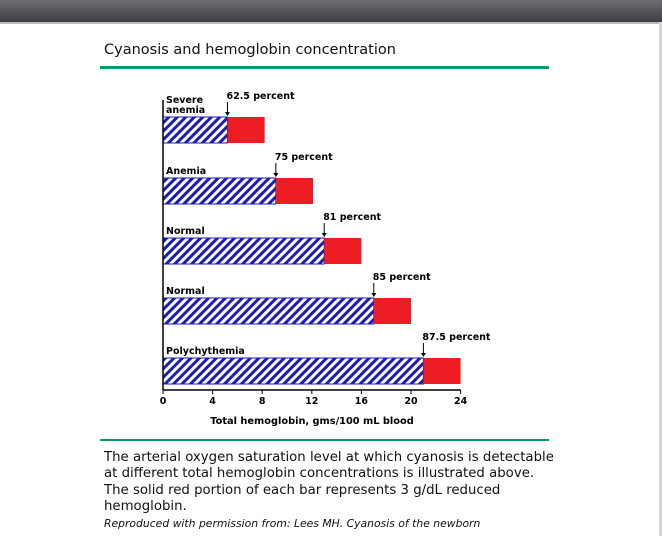 The width and height of the screenshot is (662, 536). What do you see at coordinates (185, 291) in the screenshot?
I see `bar-label-4: Normal` at bounding box center [185, 291].